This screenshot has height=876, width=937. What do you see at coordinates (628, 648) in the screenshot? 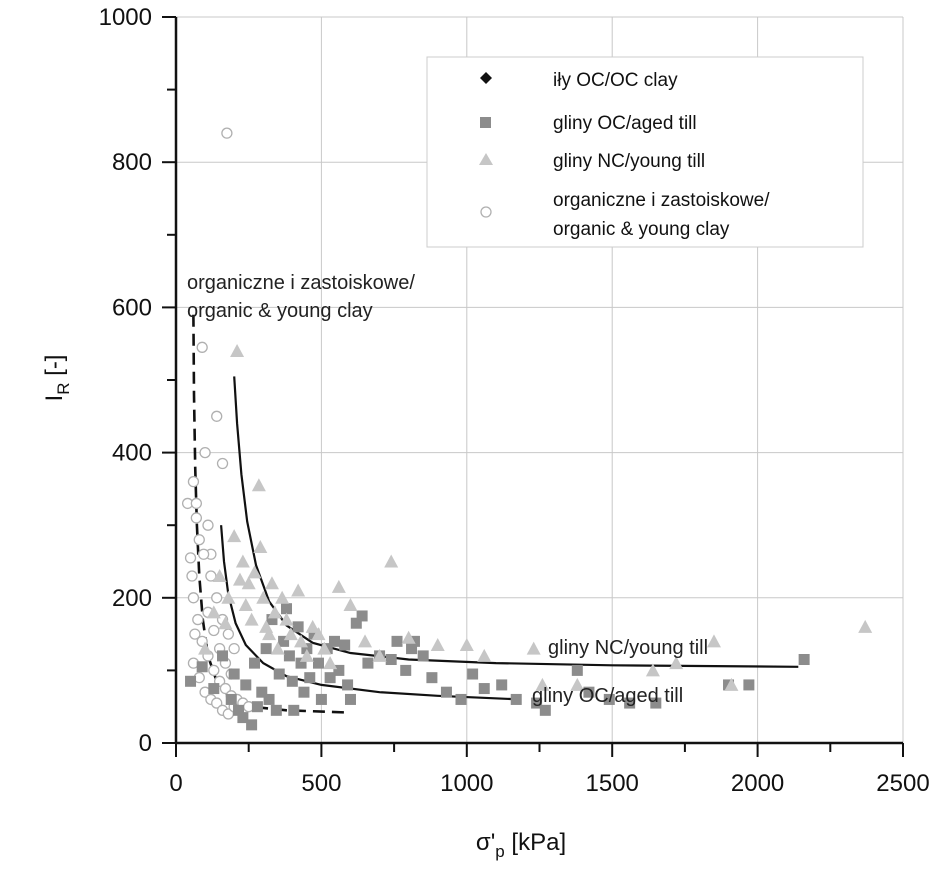
I see `annotation-young-till: gliny NC/young till` at bounding box center [628, 648].